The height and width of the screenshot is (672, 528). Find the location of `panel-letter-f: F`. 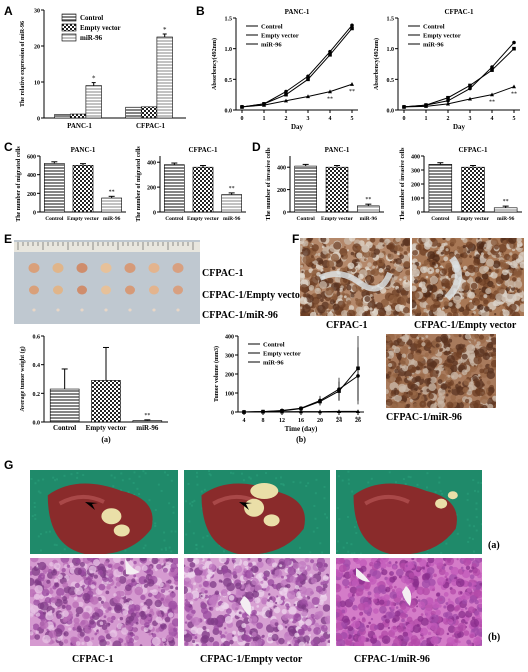

panel-letter-f: F is located at coordinates (296, 239).